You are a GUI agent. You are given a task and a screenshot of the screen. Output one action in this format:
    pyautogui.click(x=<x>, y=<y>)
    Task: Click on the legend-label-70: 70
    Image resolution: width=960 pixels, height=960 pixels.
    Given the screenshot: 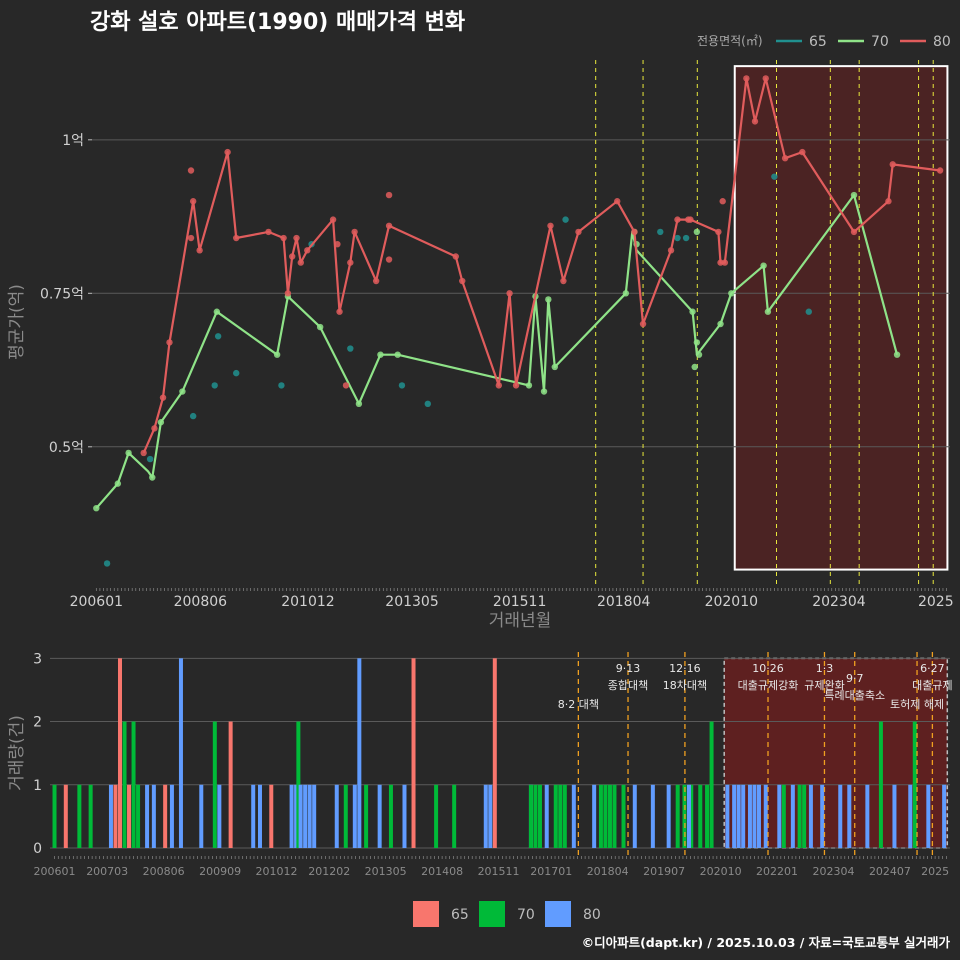 What is the action you would take?
    pyautogui.click(x=880, y=42)
    